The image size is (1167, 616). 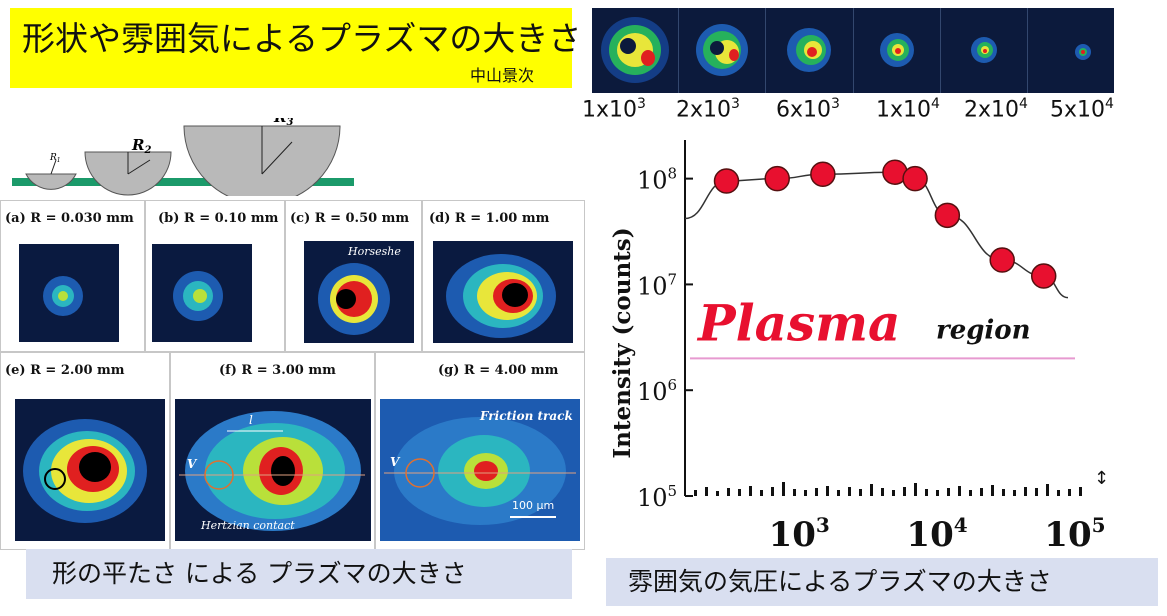 What do you see at coordinates (283, 123) in the screenshot?
I see `sphere-label-r3: R3` at bounding box center [283, 123].